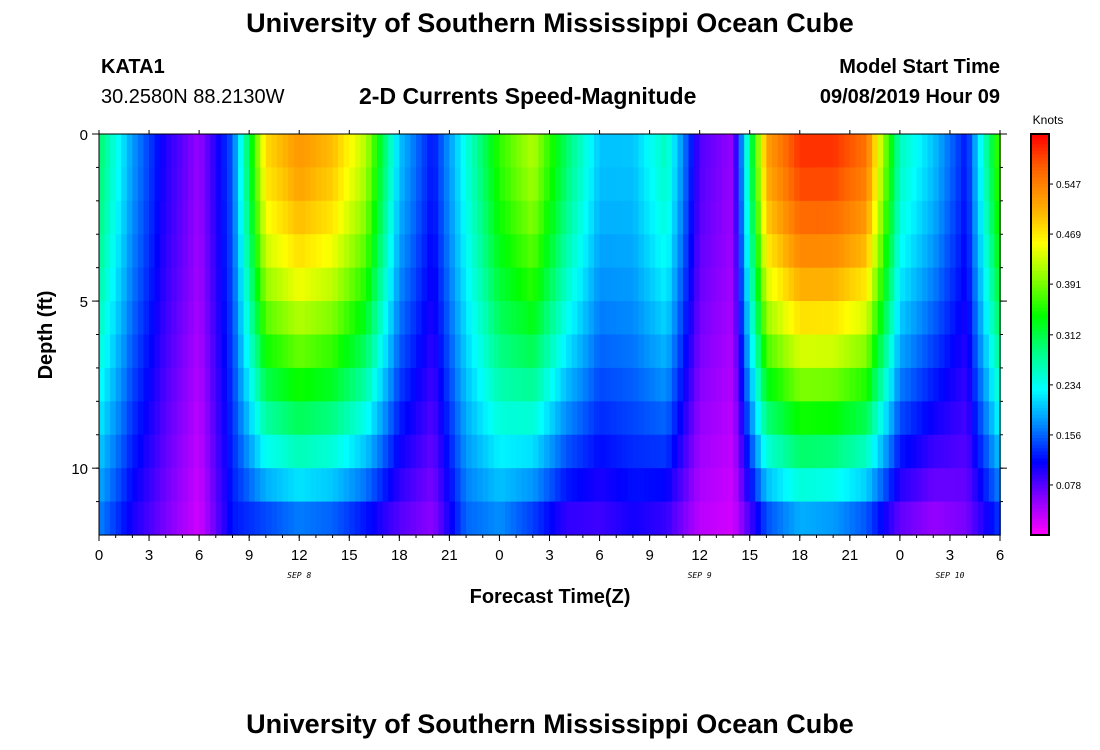 The width and height of the screenshot is (1100, 750). What do you see at coordinates (799, 555) in the screenshot?
I see `x-tick-label: 18` at bounding box center [799, 555].